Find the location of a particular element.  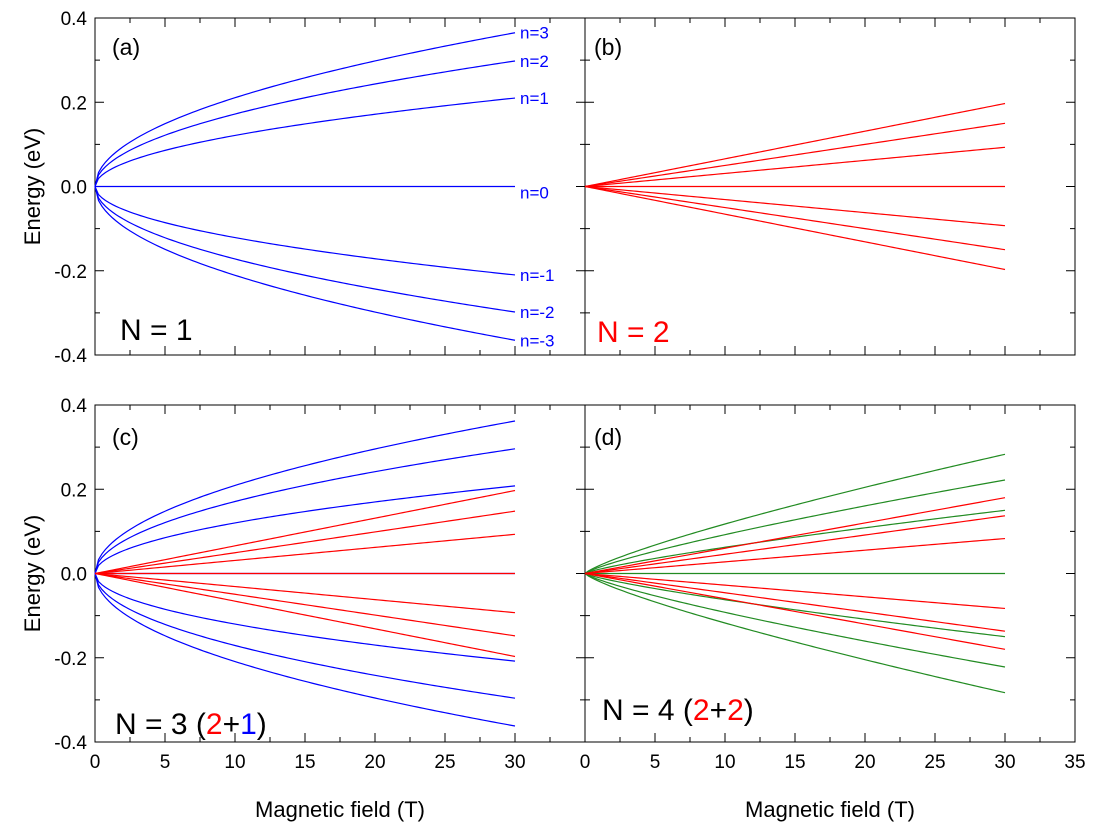

n-annotation: N = 3 (2+1) is located at coordinates (191, 724).